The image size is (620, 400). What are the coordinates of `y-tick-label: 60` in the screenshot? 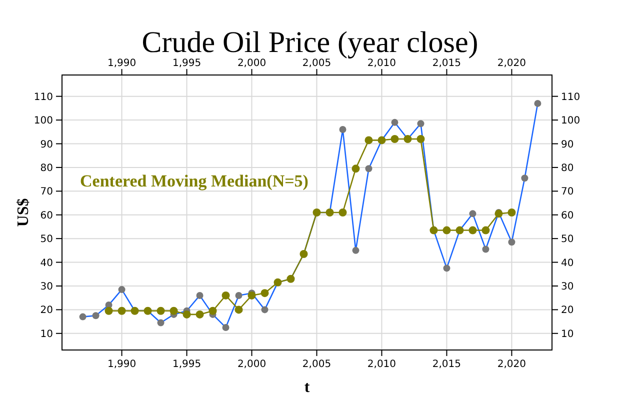 It's located at (46, 216).